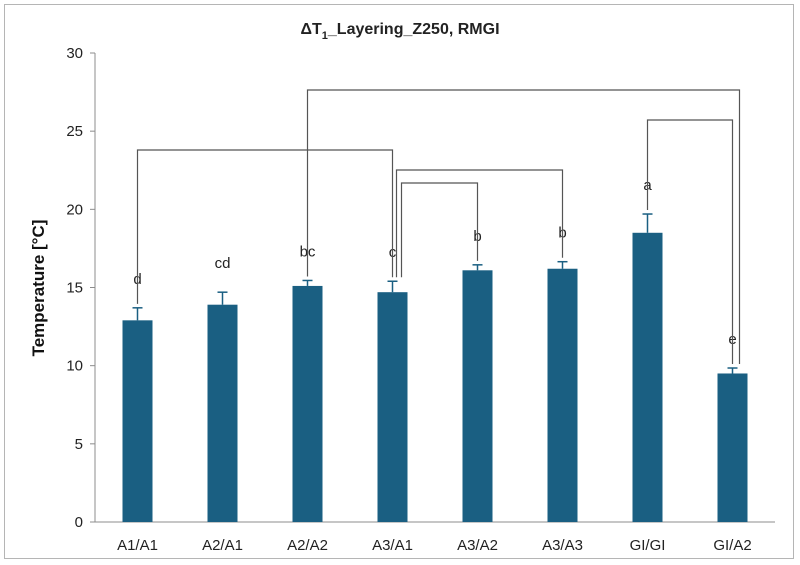  Describe the element at coordinates (413, 29) in the screenshot. I see `chart-title-suffix: _Layering_Z250, RMGI` at that location.